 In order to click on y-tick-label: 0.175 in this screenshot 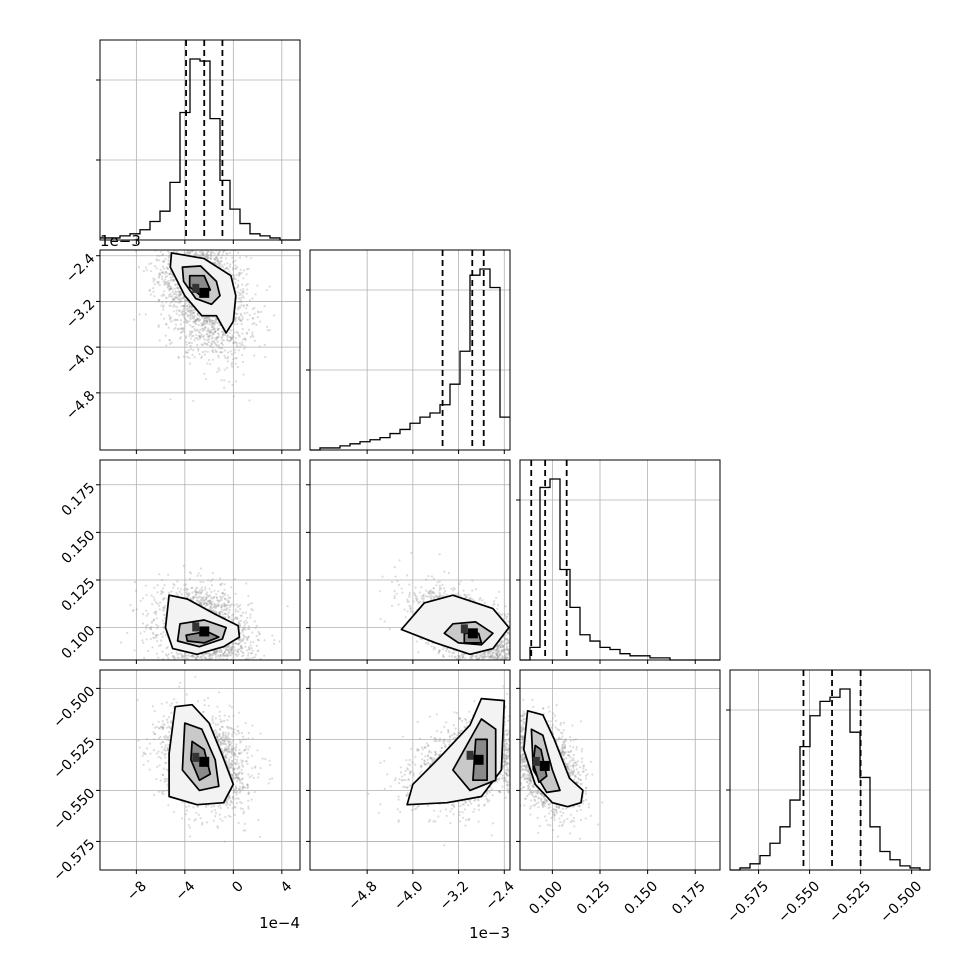, I will do `click(79, 500)`.